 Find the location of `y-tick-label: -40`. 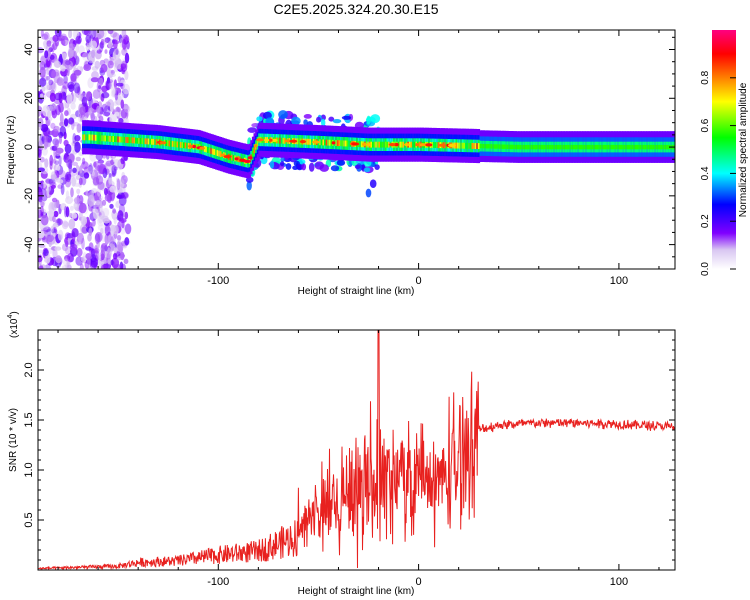

y-tick-label: -40 is located at coordinates (29, 245).